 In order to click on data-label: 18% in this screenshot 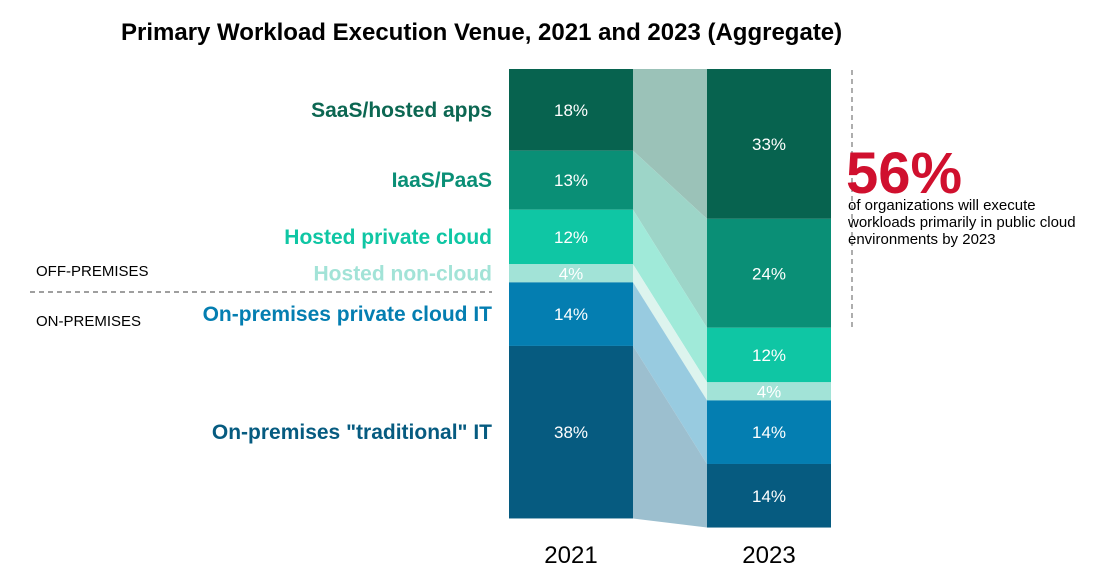, I will do `click(571, 110)`.